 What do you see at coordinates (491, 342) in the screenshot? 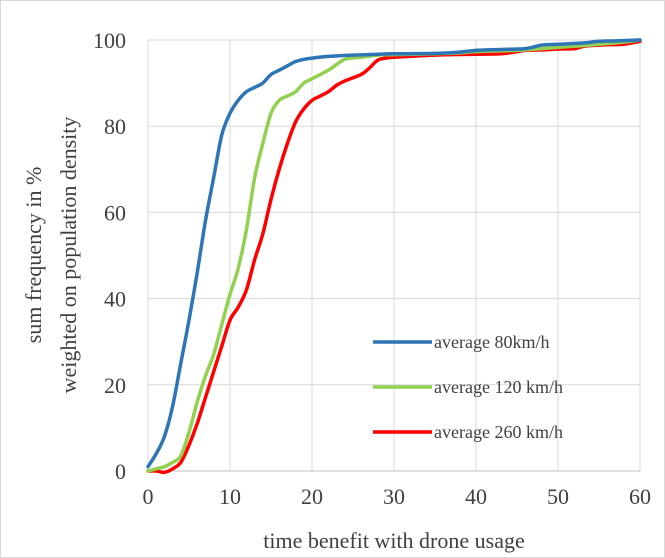
I see `legend-label-0: average 80km/h` at bounding box center [491, 342].